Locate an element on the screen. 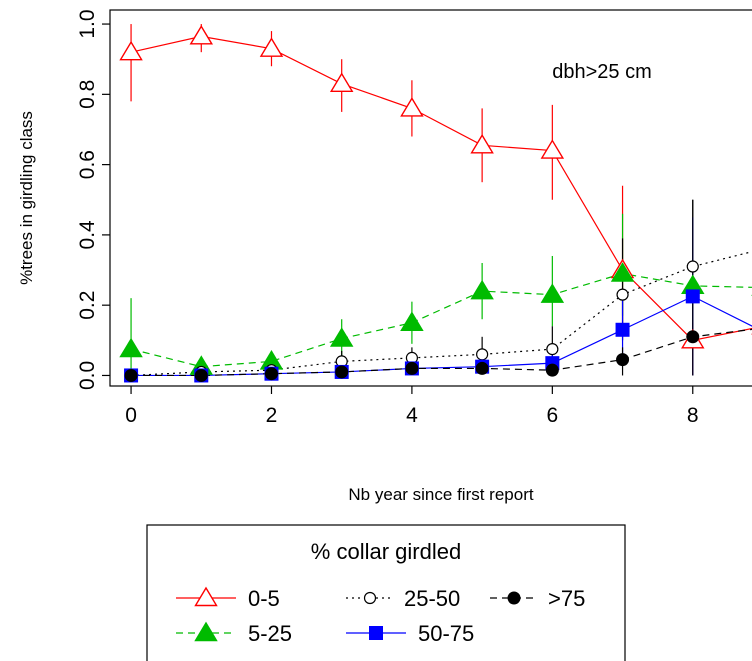 Image resolution: width=752 pixels, height=661 pixels. x-tick-label: 4 is located at coordinates (412, 415).